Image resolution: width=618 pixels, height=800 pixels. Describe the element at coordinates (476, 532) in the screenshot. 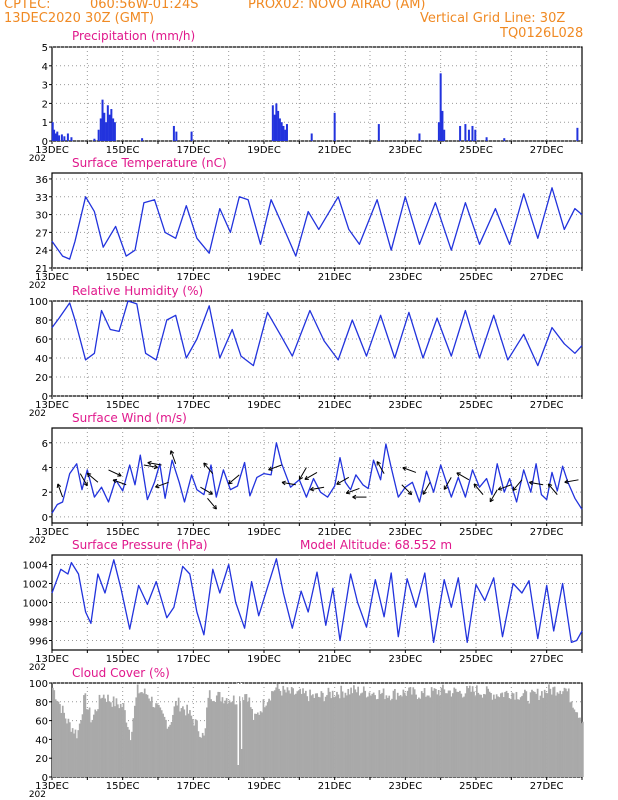

I see `date-tick-label: 25DEC` at that location.